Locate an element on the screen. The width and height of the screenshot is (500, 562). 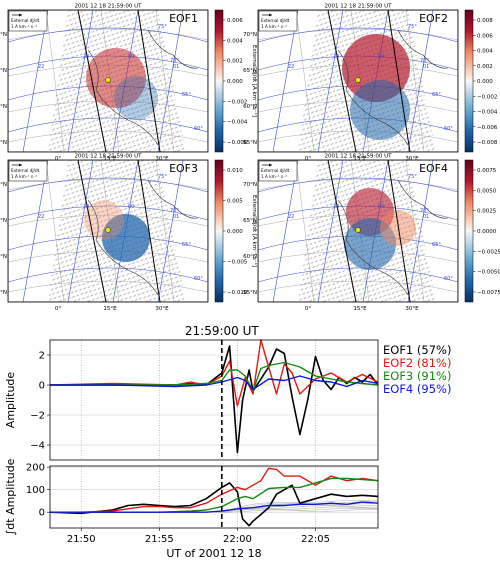
legend-entry: EOF1 (57%) is located at coordinates (417, 350).